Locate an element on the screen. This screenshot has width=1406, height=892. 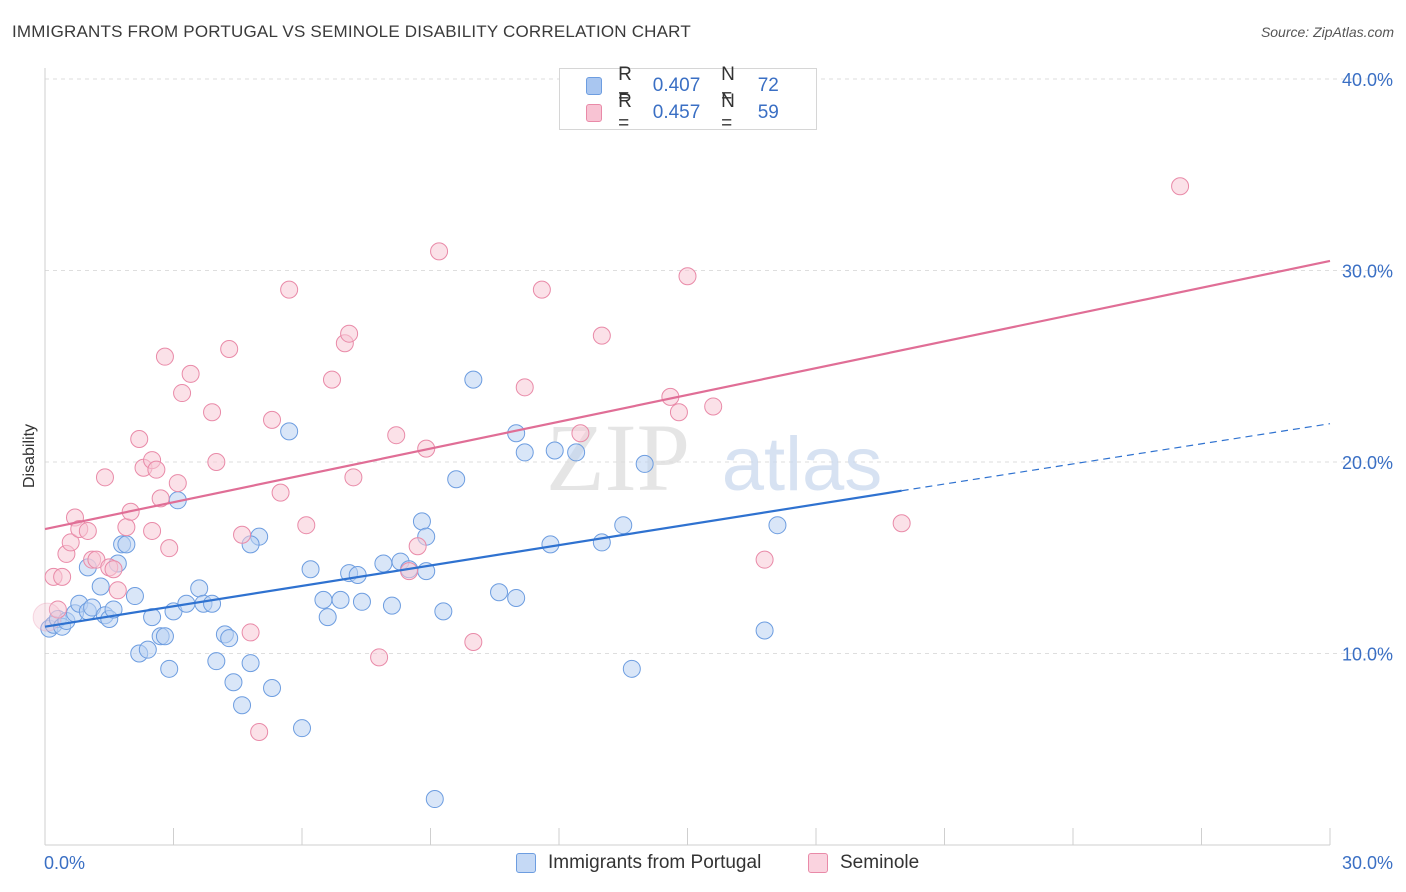
watermark-atlas: atlas is located at coordinates (802, 464).